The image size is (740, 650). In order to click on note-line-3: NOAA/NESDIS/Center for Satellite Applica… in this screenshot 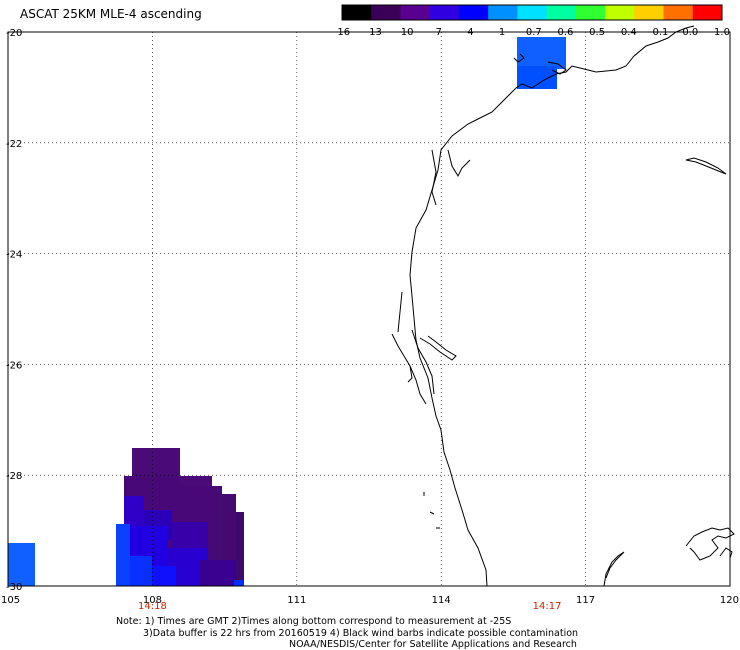, I will do `click(433, 644)`.